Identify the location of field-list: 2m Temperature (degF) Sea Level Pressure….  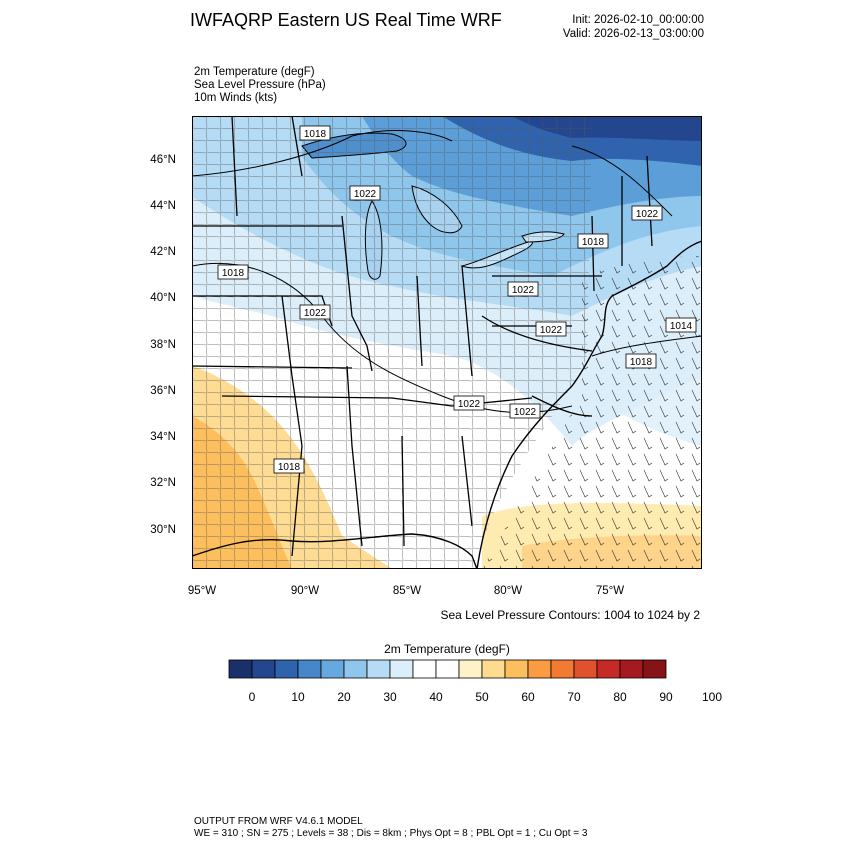
(260, 85).